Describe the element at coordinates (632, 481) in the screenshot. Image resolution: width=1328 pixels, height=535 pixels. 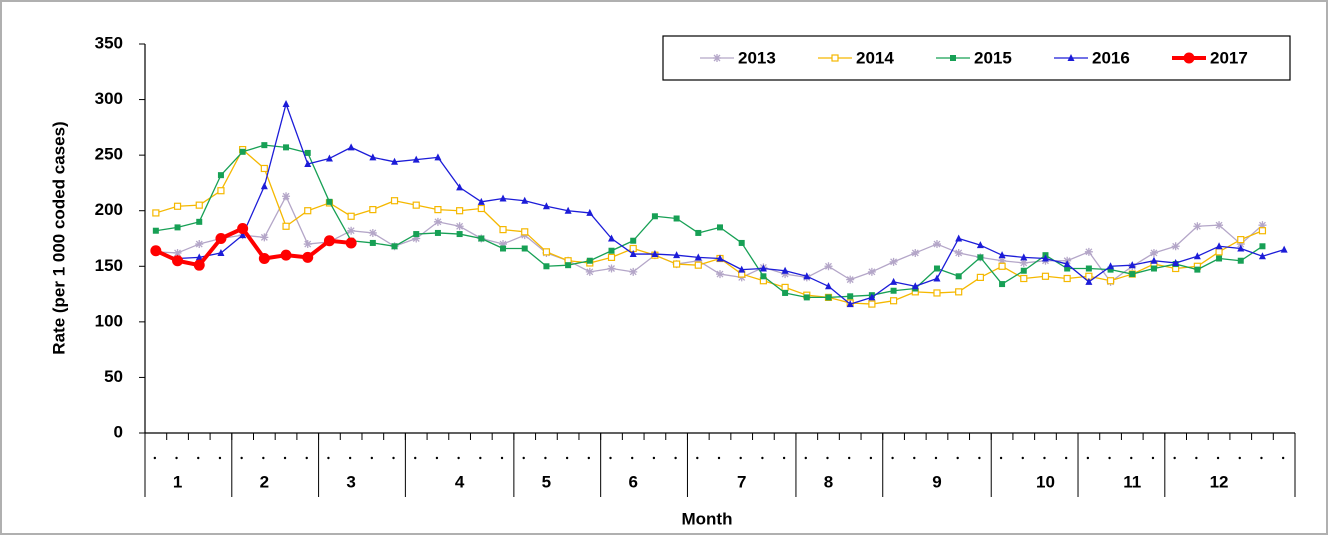
I see `x-tick-label: 6` at that location.